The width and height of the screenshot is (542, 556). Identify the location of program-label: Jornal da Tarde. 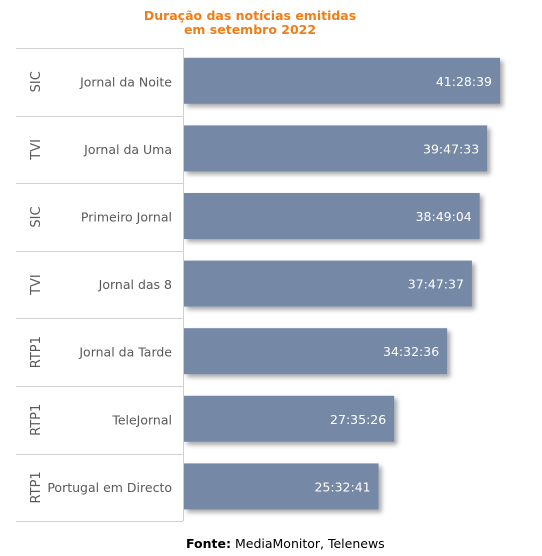
(125, 352).